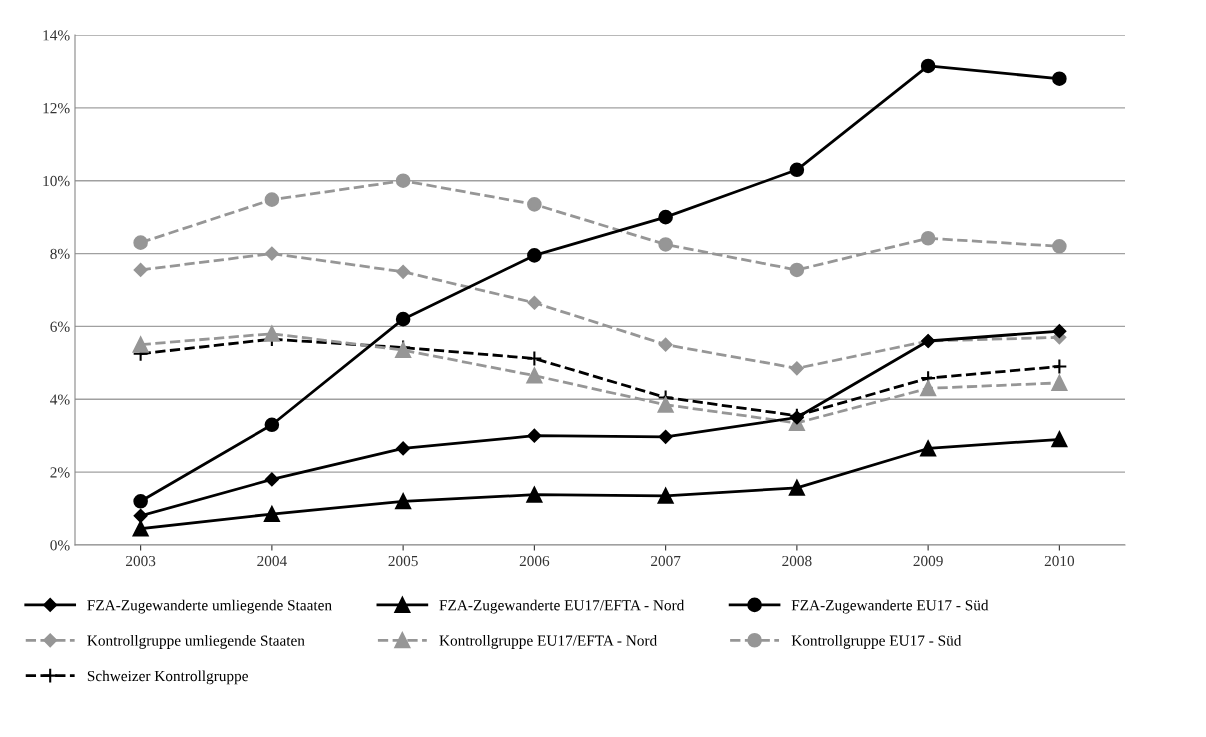  Describe the element at coordinates (60, 399) in the screenshot. I see `y-tick-label: 4%` at that location.